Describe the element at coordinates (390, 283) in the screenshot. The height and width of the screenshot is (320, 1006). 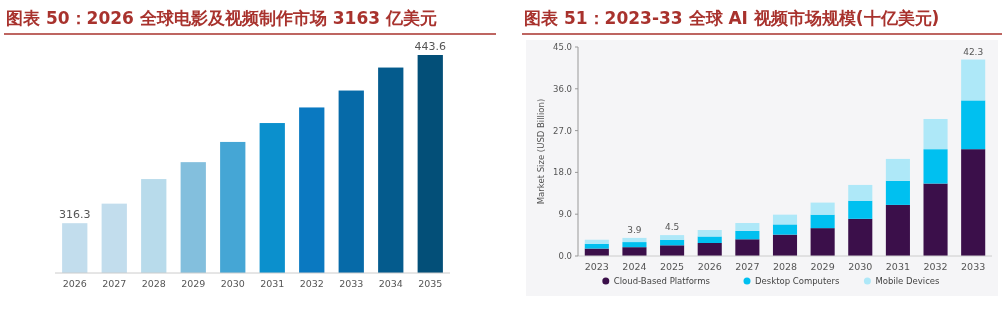
I see `x-tick-label: 2034` at that location.